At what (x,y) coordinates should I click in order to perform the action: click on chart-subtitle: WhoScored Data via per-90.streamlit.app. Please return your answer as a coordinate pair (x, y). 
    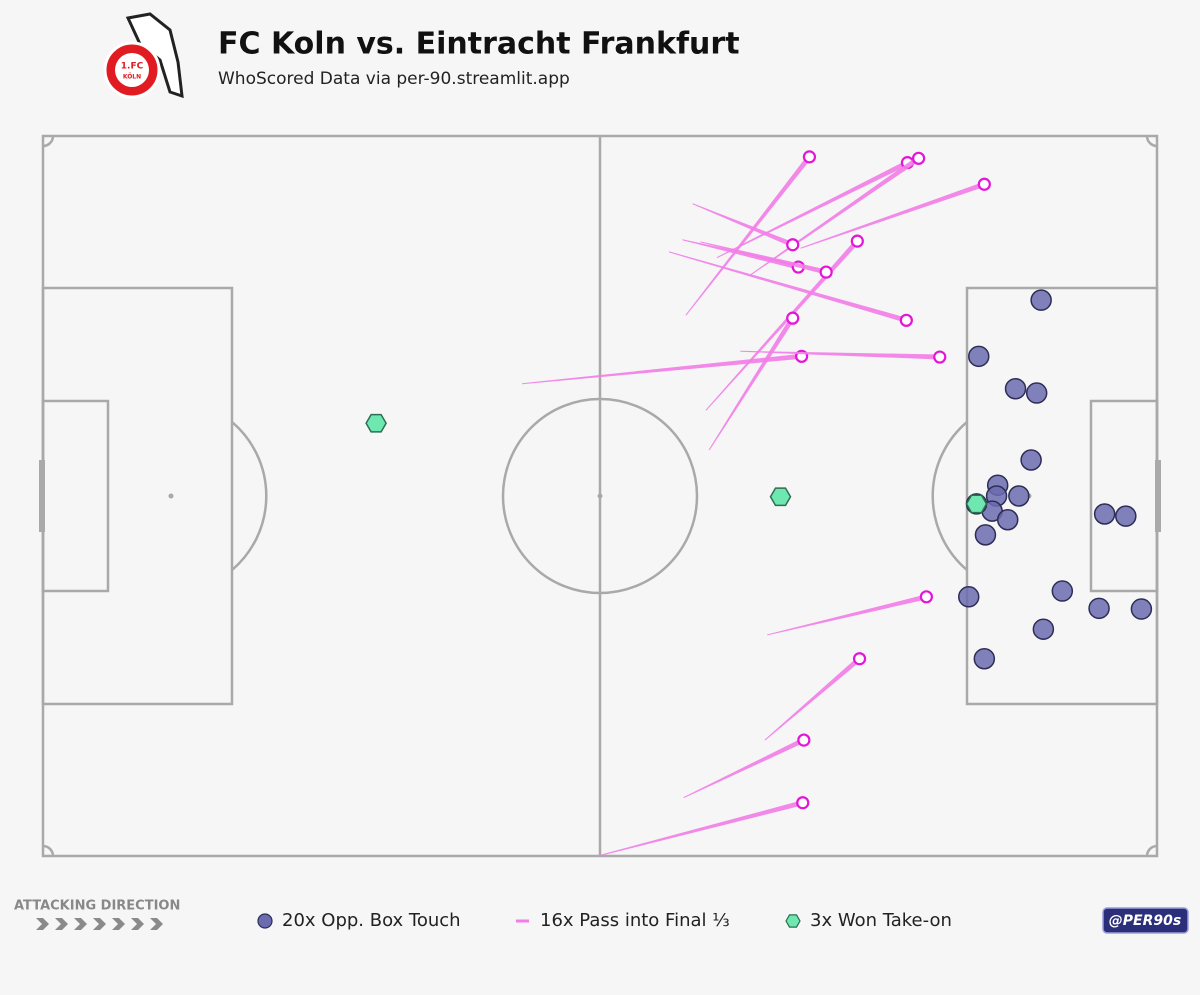
    Looking at the image, I should click on (394, 79).